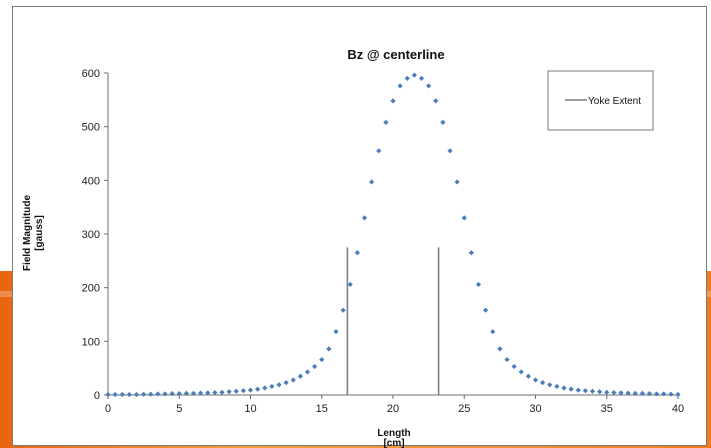 The width and height of the screenshot is (711, 448). What do you see at coordinates (91, 289) in the screenshot?
I see `y-tick-label: 200` at bounding box center [91, 289].